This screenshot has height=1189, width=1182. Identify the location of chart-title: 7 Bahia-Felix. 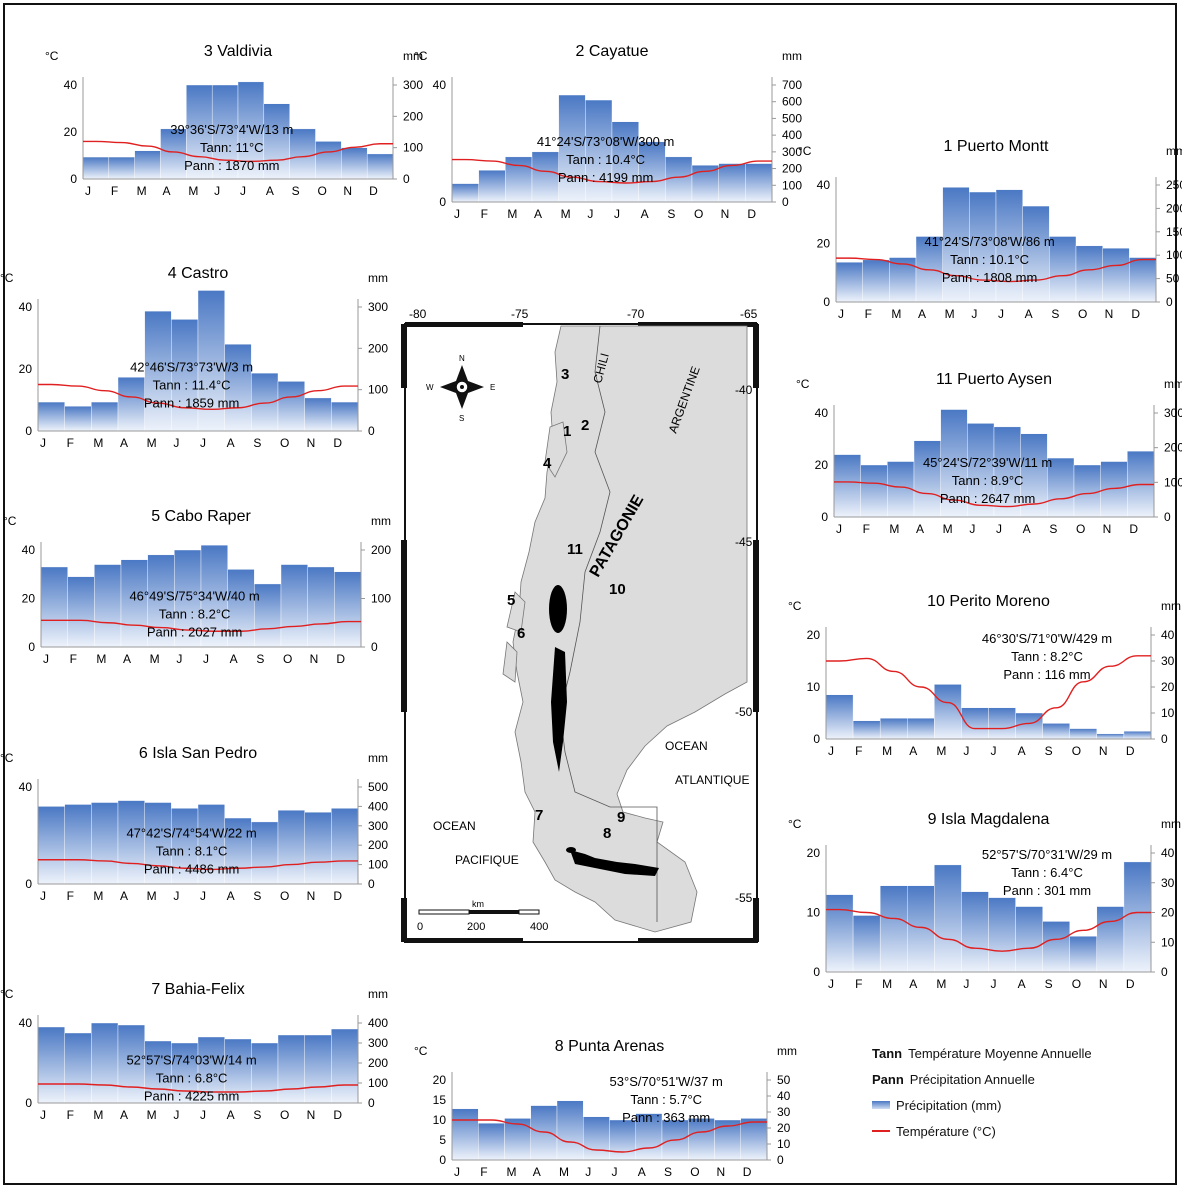
(197, 989).